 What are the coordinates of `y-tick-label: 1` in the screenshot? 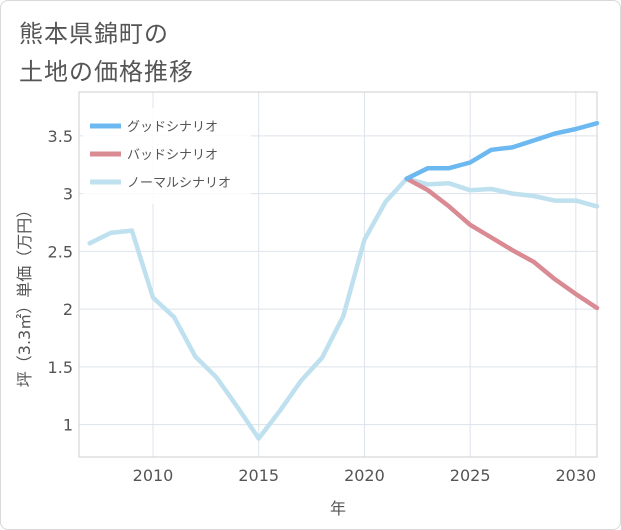 It's located at (68, 425).